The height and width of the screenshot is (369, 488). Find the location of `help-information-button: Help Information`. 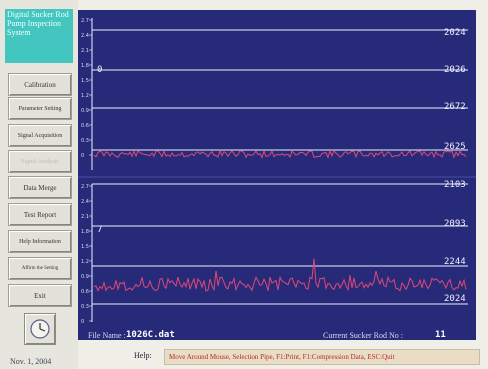

help-information-button: Help Information is located at coordinates (40, 241).